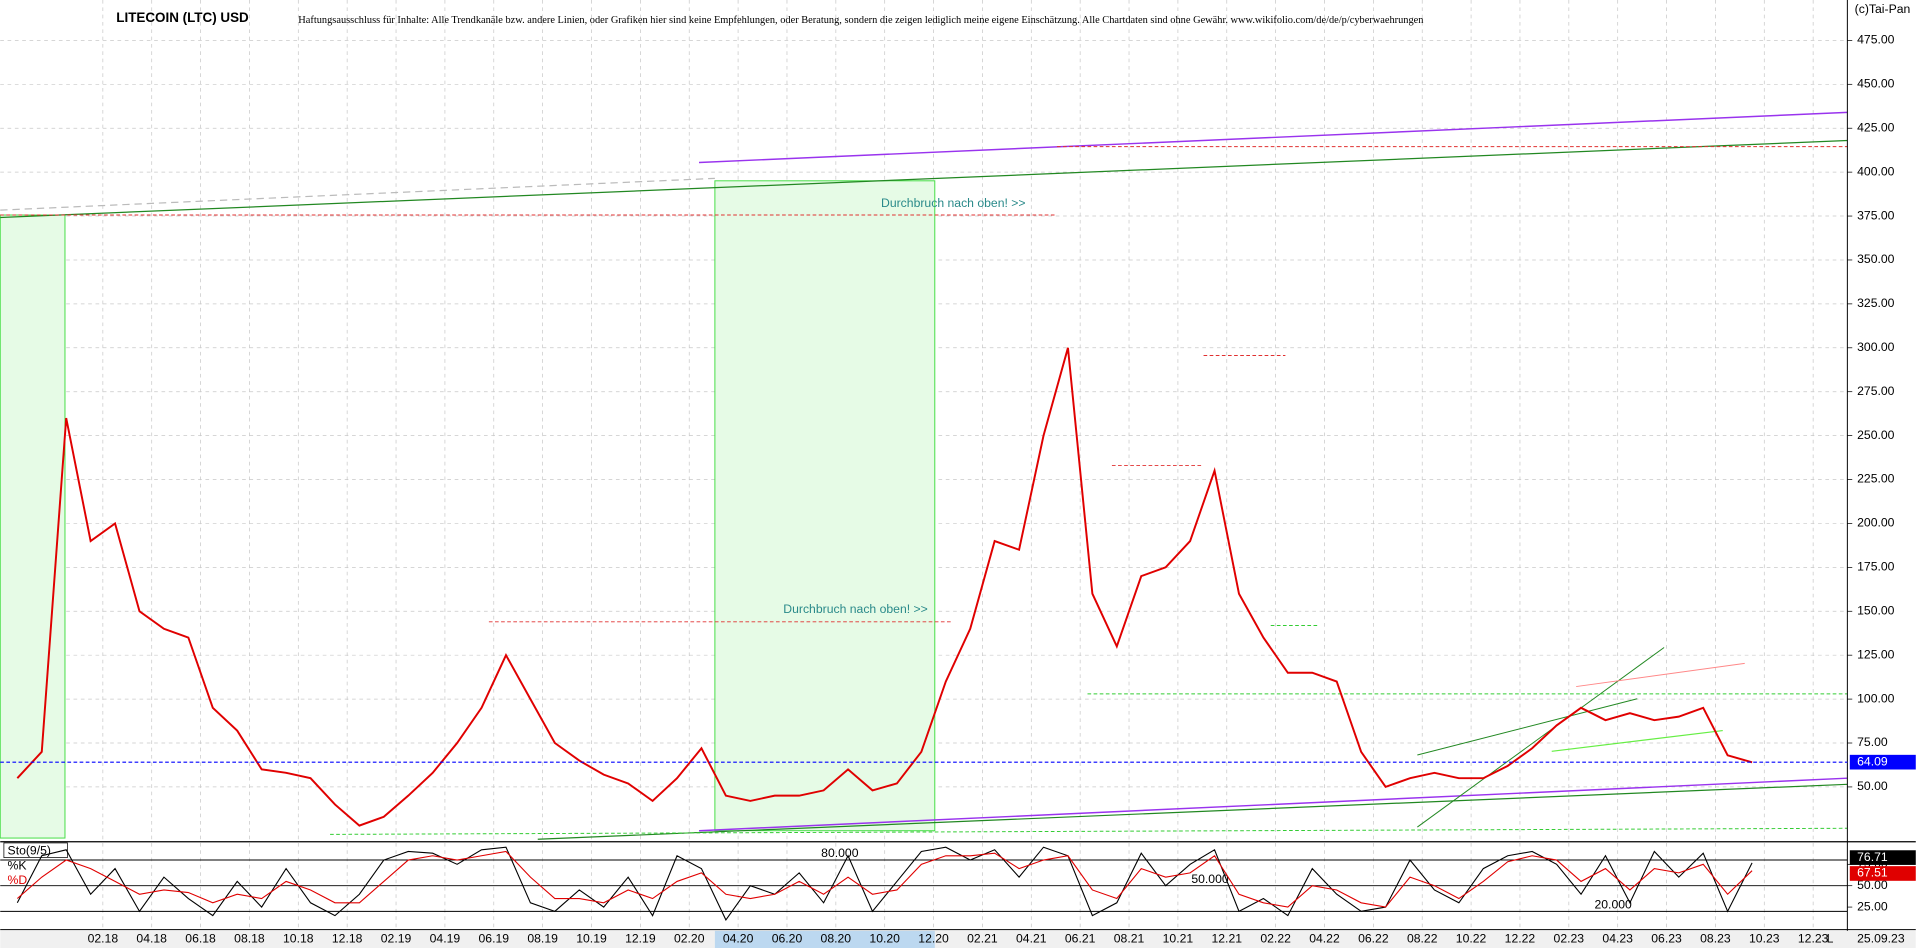  What do you see at coordinates (1876, 523) in the screenshot?
I see `y-tick-label: 200.00` at bounding box center [1876, 523].